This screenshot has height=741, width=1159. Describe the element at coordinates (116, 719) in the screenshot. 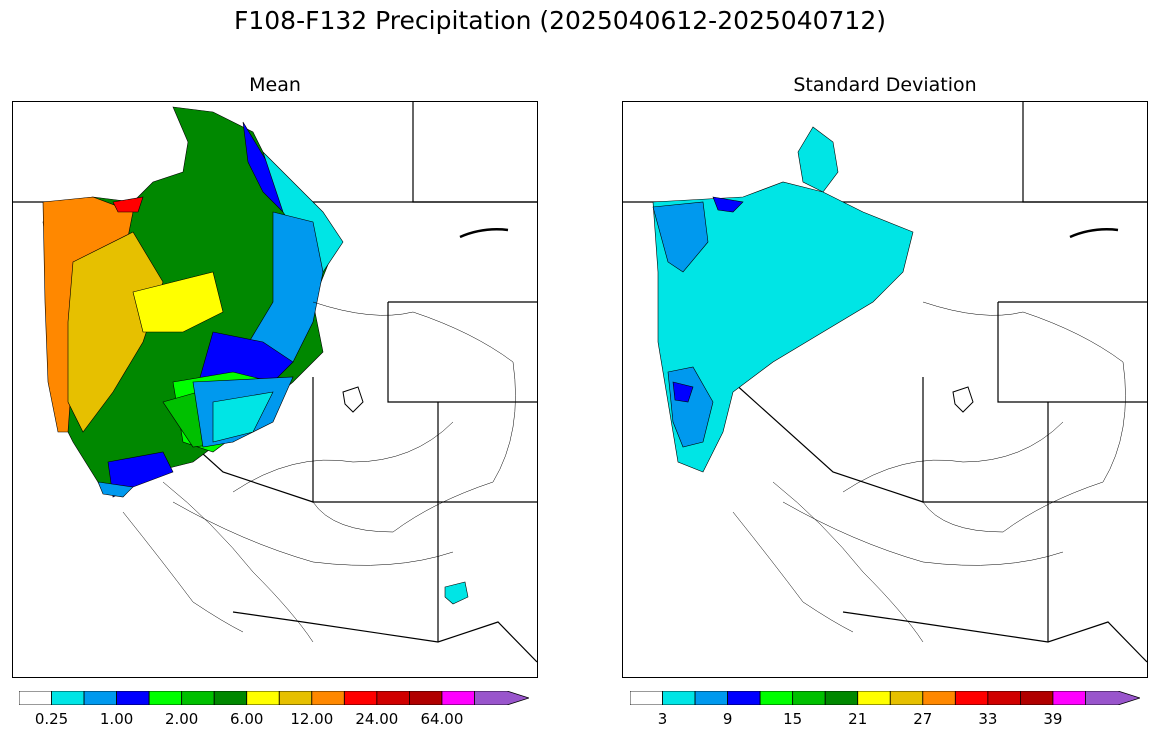

I see `mean-colorbar-tick-label: 1.00` at that location.